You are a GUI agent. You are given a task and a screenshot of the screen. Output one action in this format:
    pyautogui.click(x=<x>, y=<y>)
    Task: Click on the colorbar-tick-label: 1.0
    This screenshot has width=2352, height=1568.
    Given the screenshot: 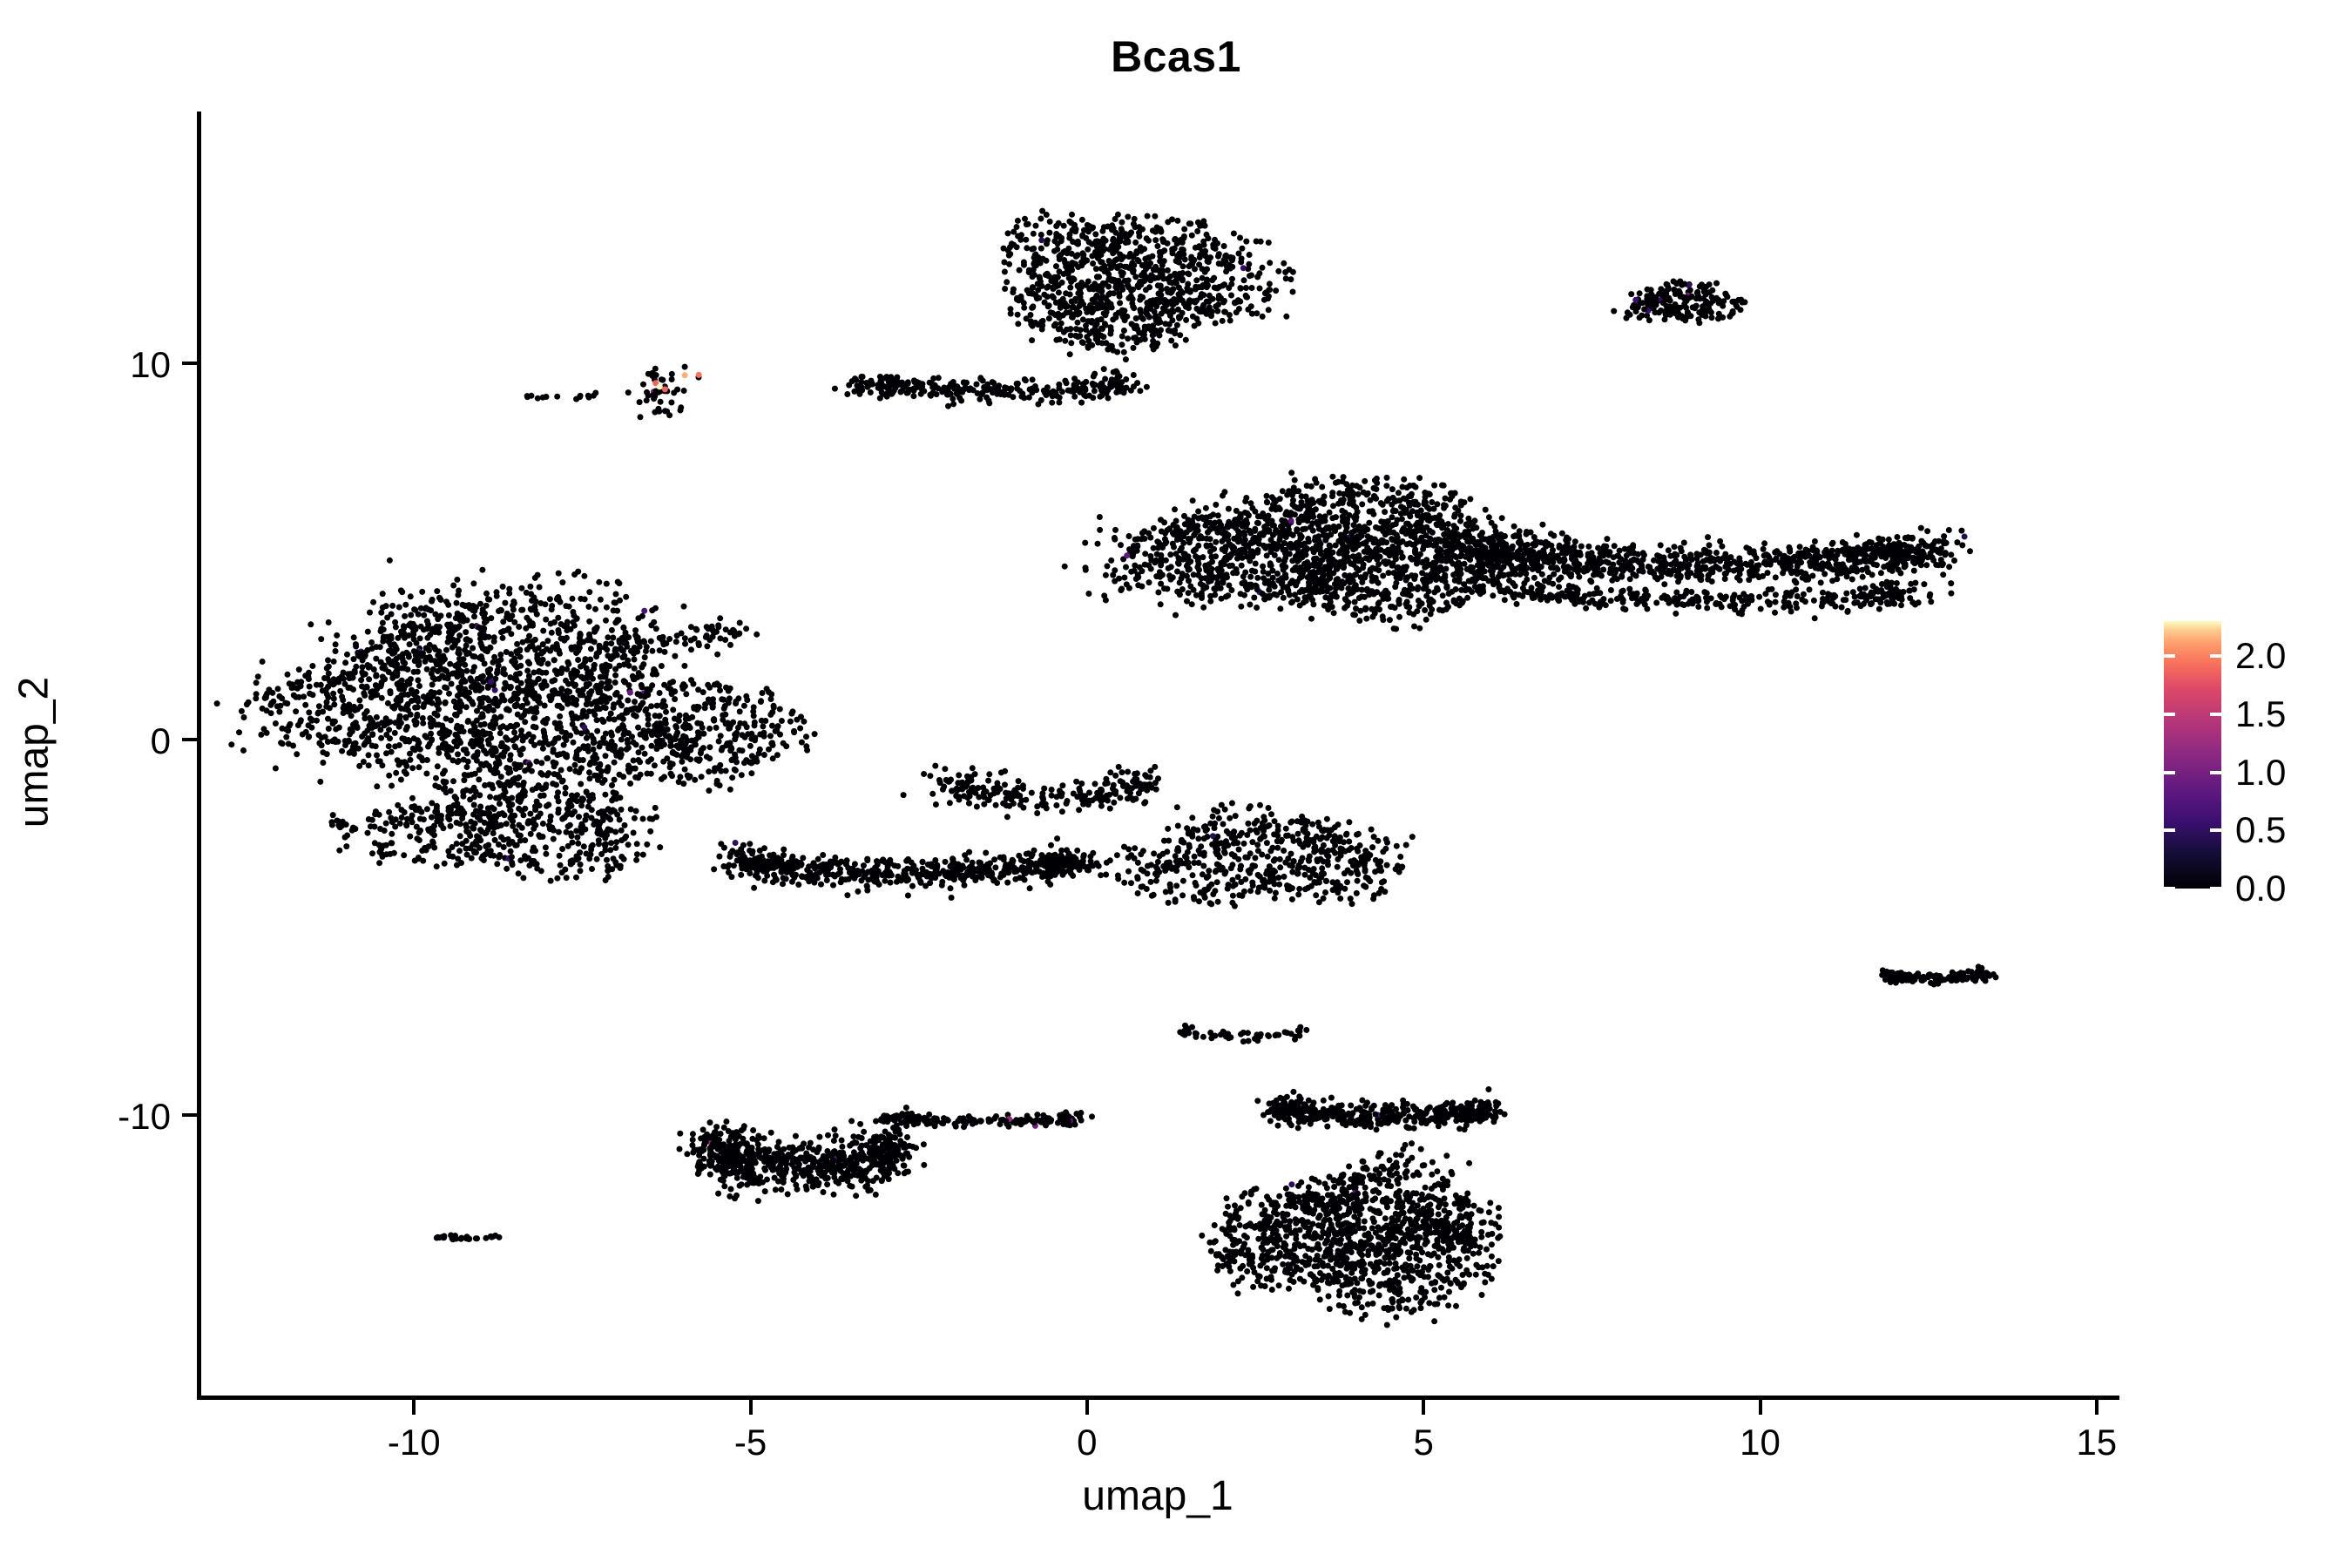 What is the action you would take?
    pyautogui.click(x=2261, y=772)
    